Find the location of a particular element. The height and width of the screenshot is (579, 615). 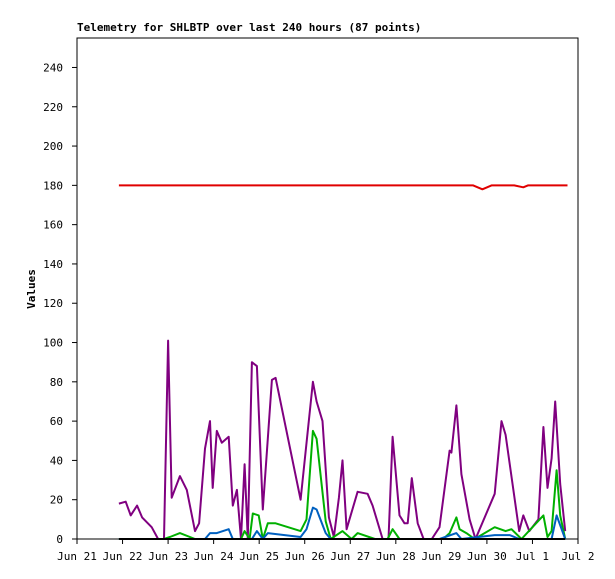

x-tick-label: Jun 24 is located at coordinates (214, 556).